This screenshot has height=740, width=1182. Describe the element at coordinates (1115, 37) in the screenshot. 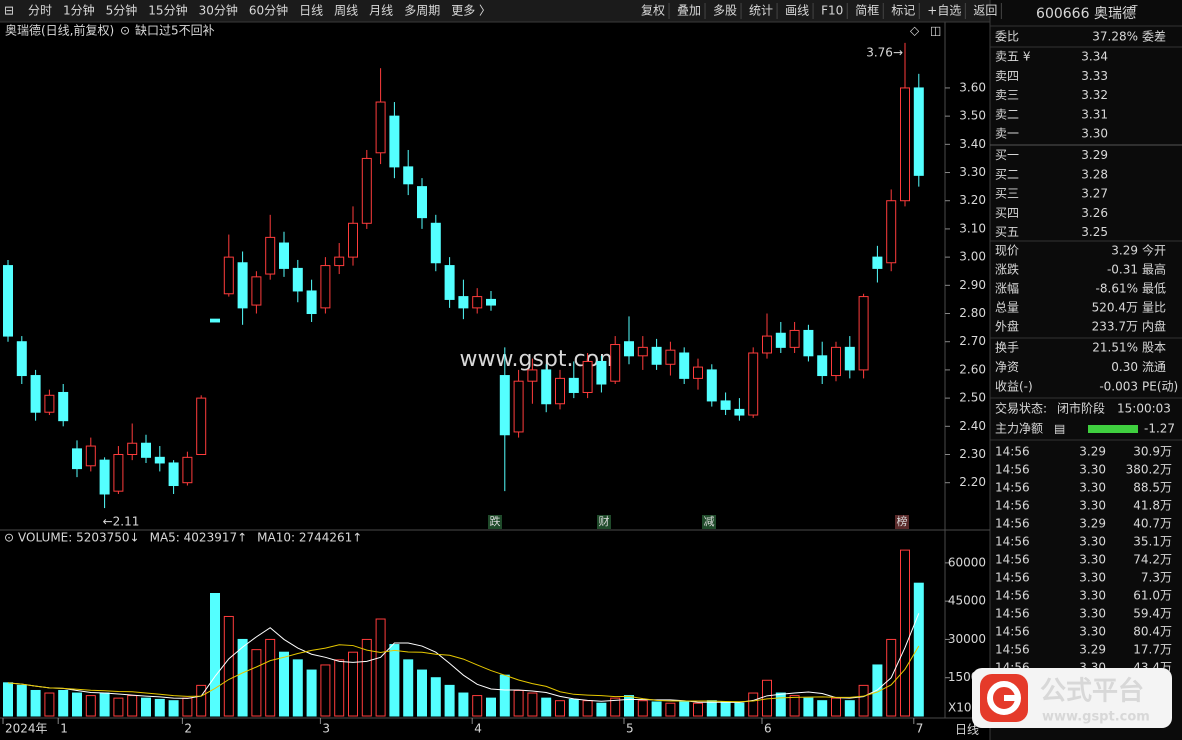

I see `quote-value: 37.28%` at that location.